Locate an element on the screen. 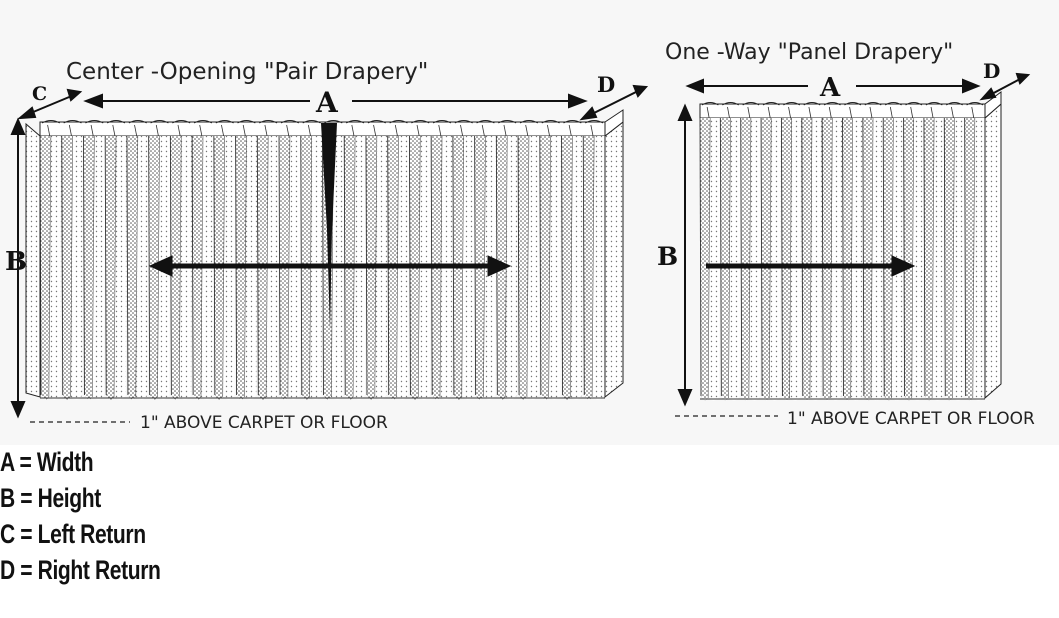  height-arrow-b-right is located at coordinates (685, 255).